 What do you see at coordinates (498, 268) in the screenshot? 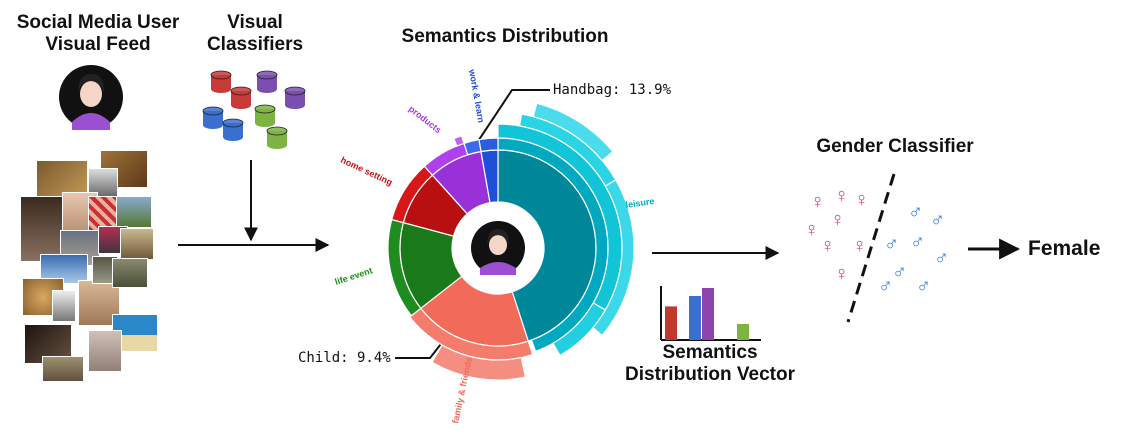
I see `center-avatar-body` at bounding box center [498, 268].